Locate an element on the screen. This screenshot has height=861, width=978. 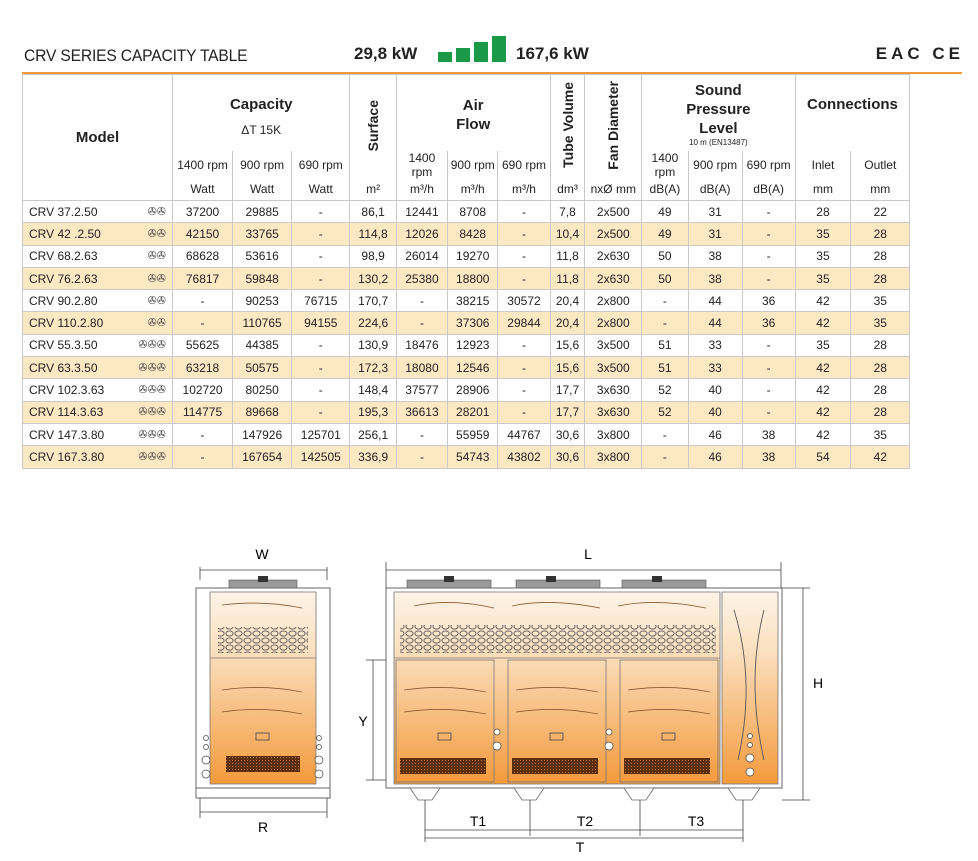
cell-a1400: 37577 is located at coordinates (422, 390).